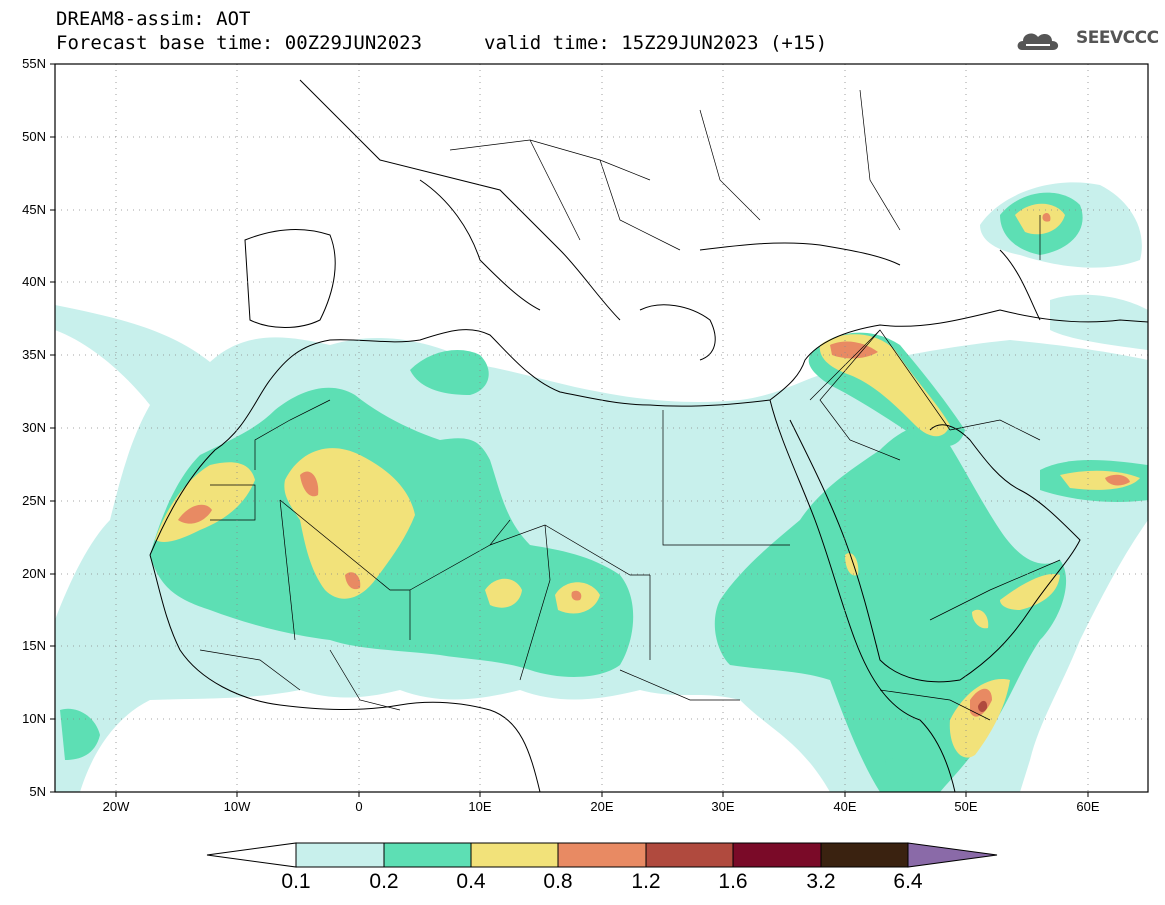 This screenshot has height=905, width=1165. Describe the element at coordinates (480, 806) in the screenshot. I see `lon-tick: 10E` at that location.